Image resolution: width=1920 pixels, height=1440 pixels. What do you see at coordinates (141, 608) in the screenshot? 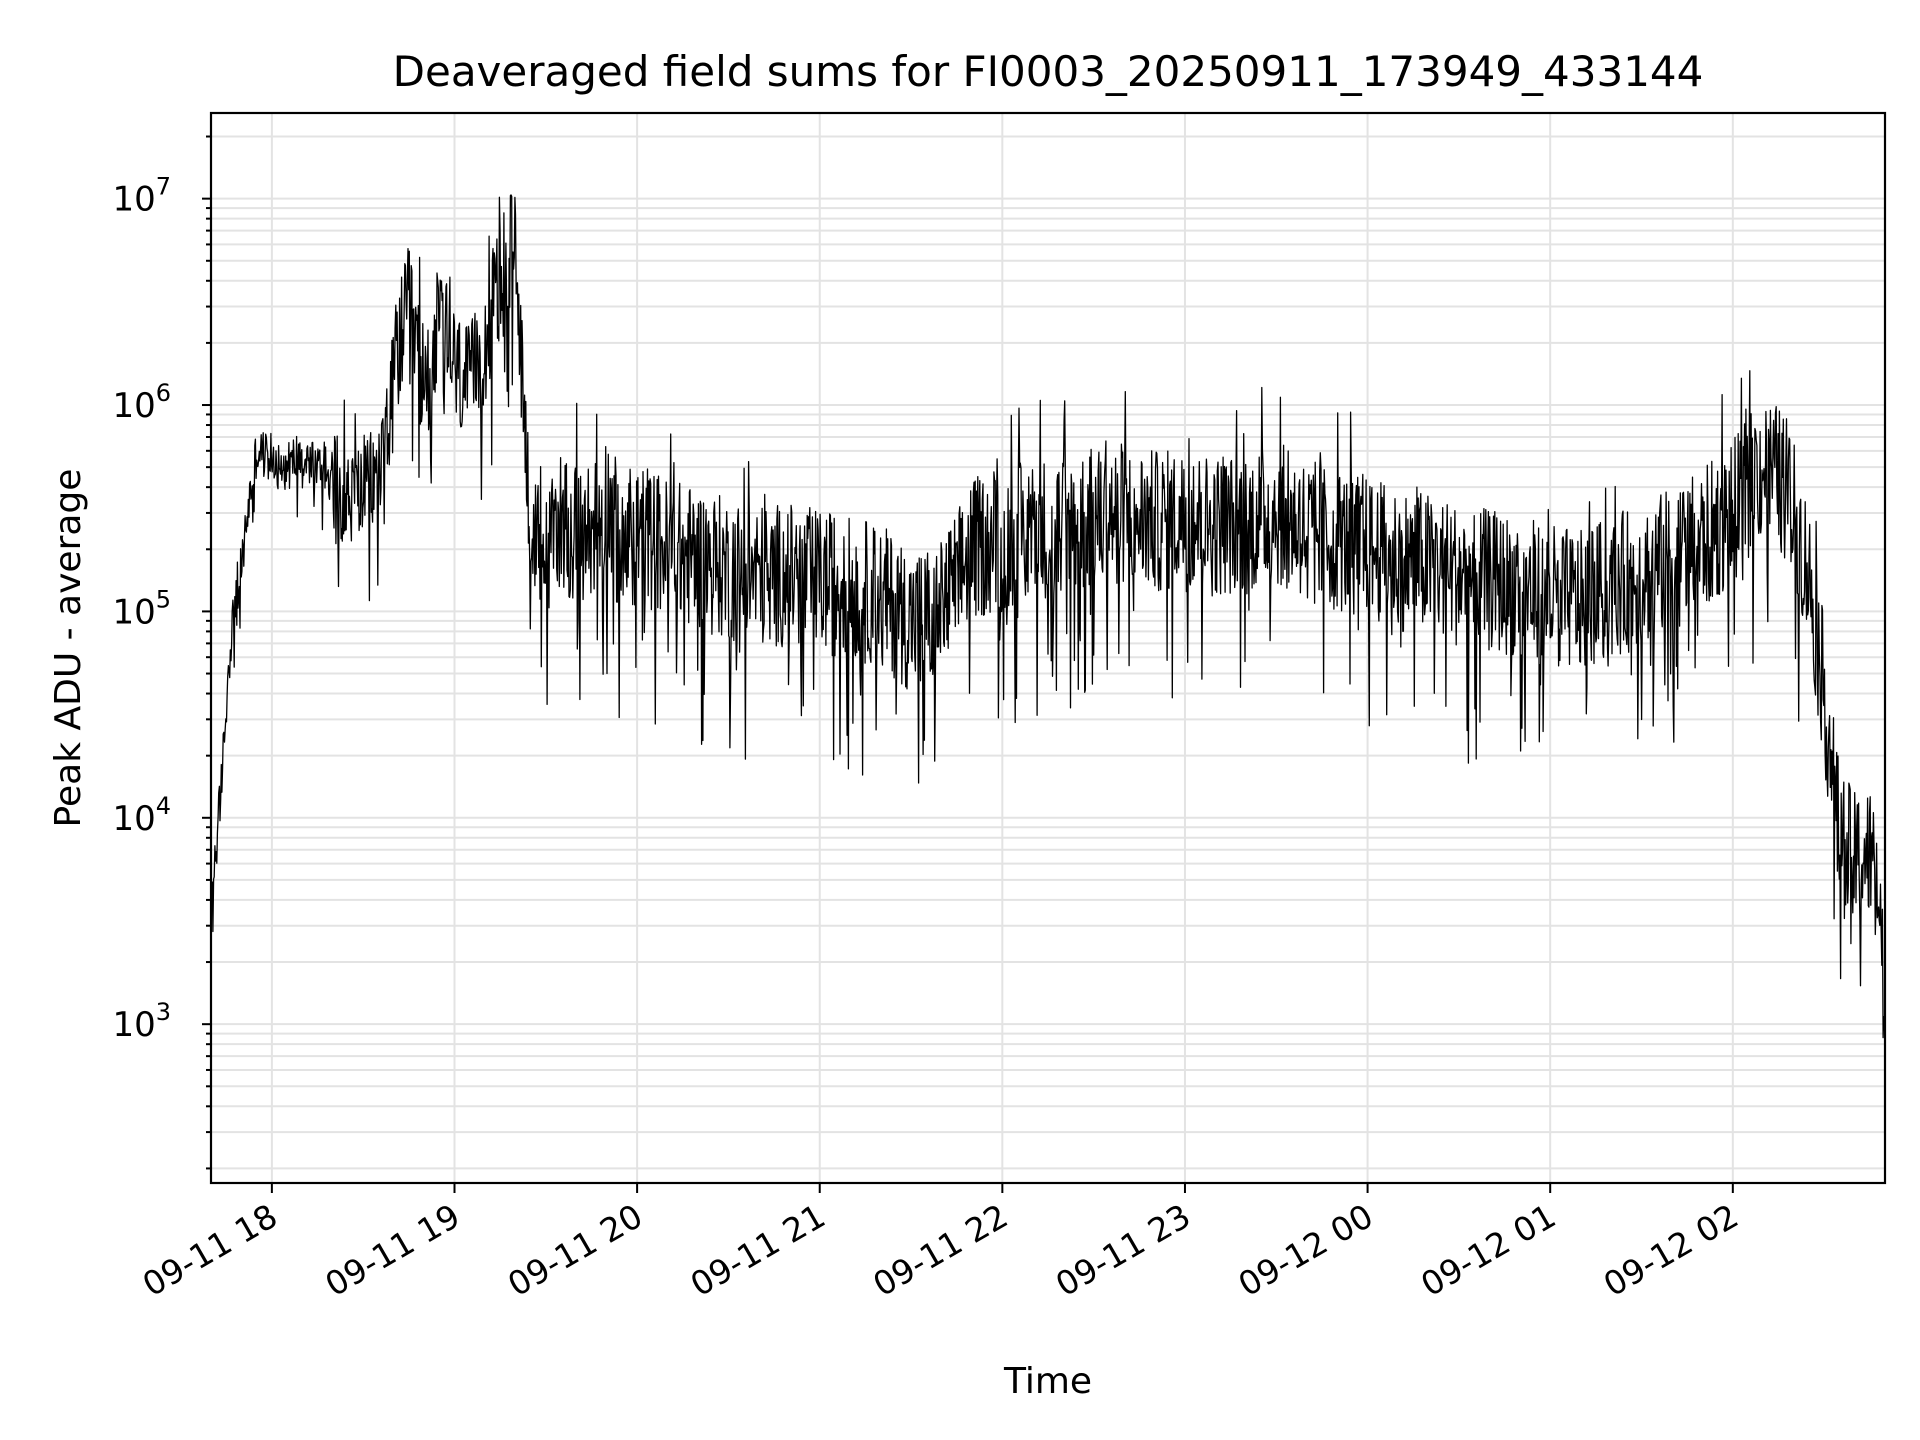
I see `y-tick-label: 10⁵` at bounding box center [141, 608].